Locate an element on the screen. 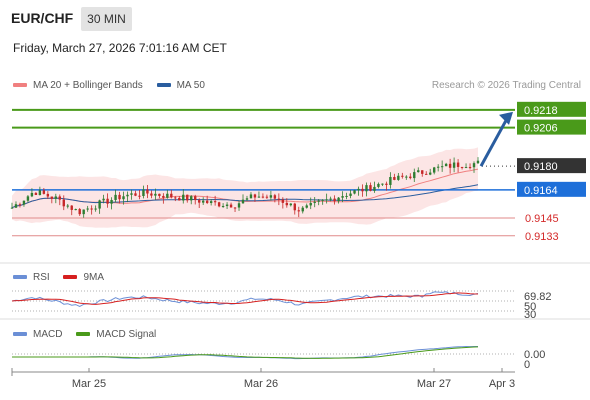 The height and width of the screenshot is (400, 590). rsi-9ma-line is located at coordinates (245, 298).